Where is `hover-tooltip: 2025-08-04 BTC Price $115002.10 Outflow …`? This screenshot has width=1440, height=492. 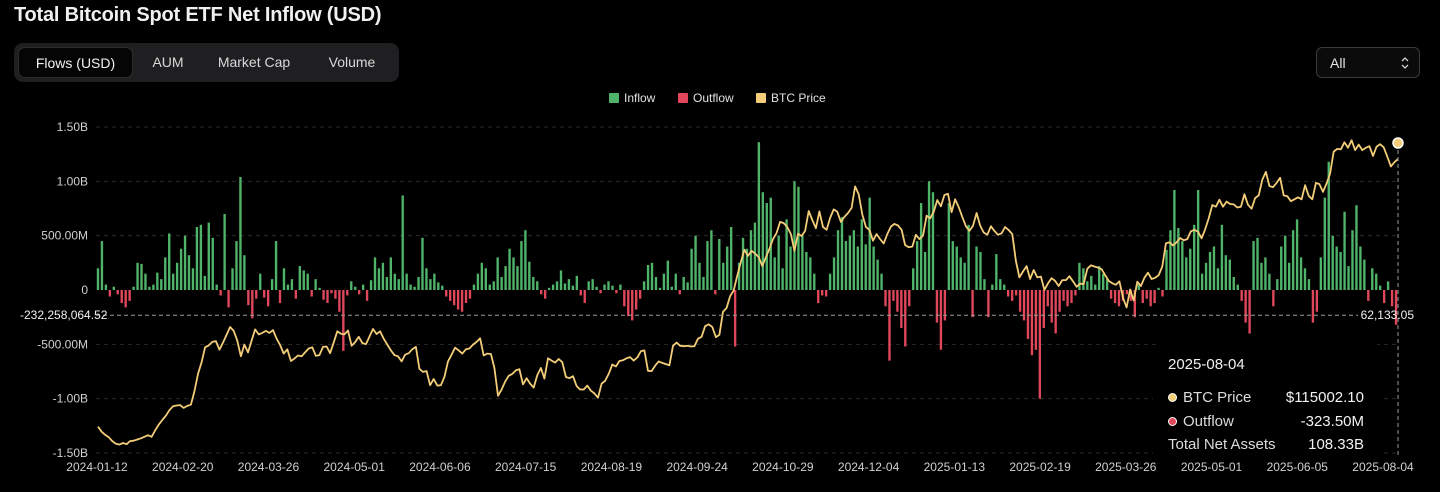 hover-tooltip: 2025-08-04 BTC Price $115002.10 Outflow … is located at coordinates (1267, 402).